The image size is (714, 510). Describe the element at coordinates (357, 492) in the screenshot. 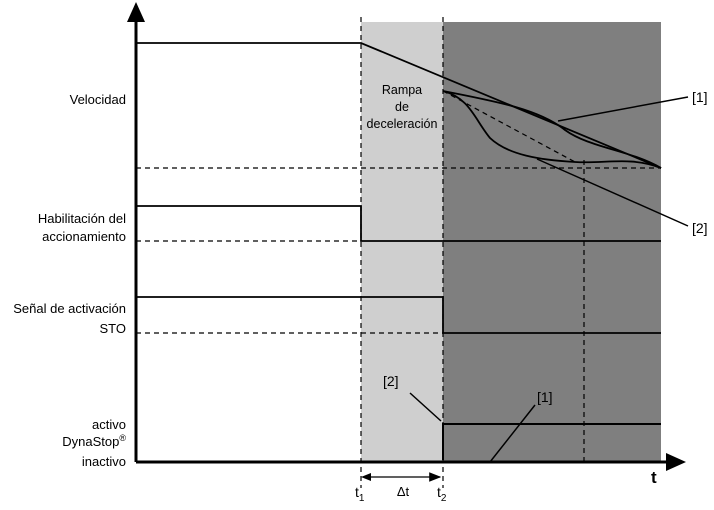

I see `t1-base: t` at that location.